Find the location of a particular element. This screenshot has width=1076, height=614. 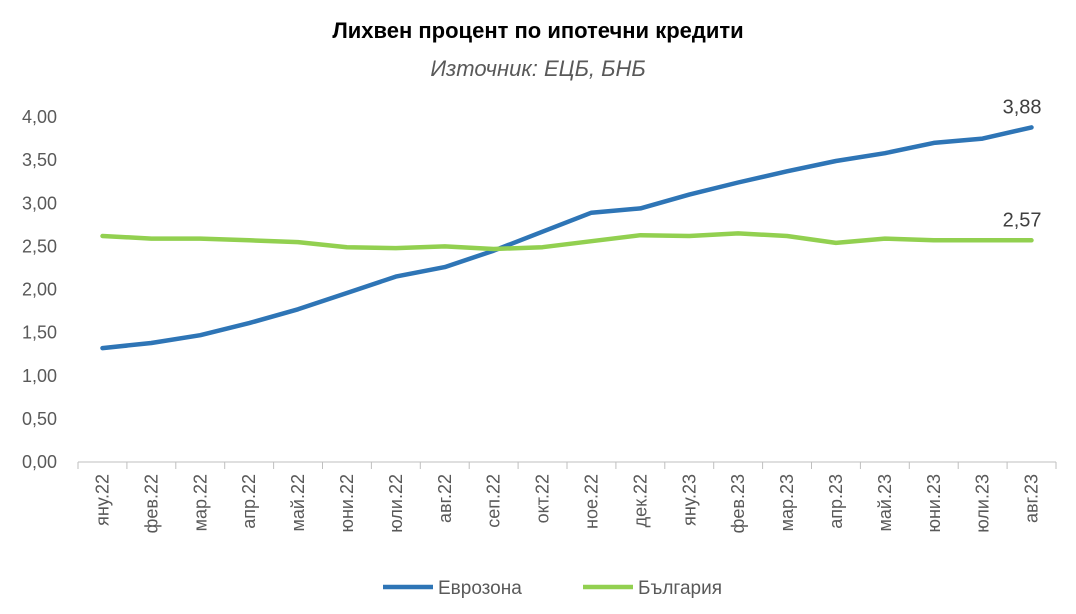

x-tick-label: май.23 is located at coordinates (885, 502).